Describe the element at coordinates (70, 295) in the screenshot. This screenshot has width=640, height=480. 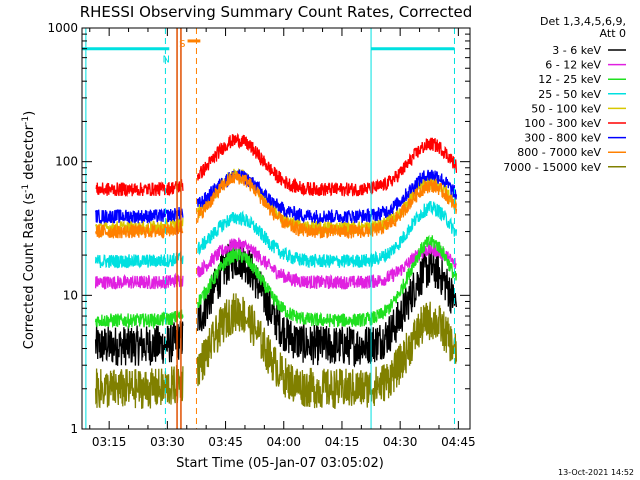
I see `y-tick-label: 10` at that location.